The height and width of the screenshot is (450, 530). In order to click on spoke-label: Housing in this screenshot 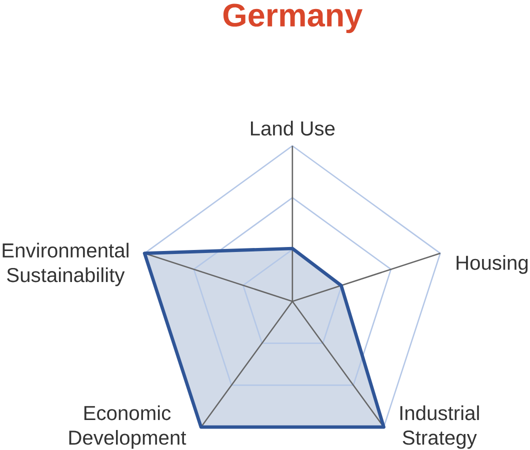, I will do `click(492, 264)`.